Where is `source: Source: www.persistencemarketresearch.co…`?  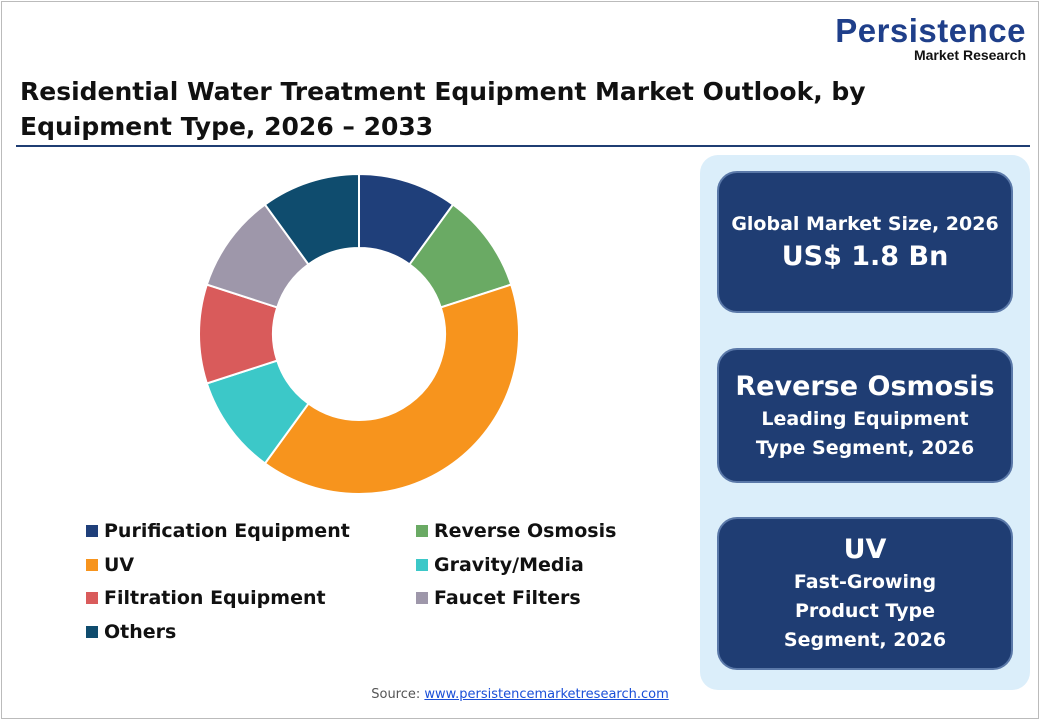 source: Source: www.persistencemarketresearch.co… is located at coordinates (520, 694).